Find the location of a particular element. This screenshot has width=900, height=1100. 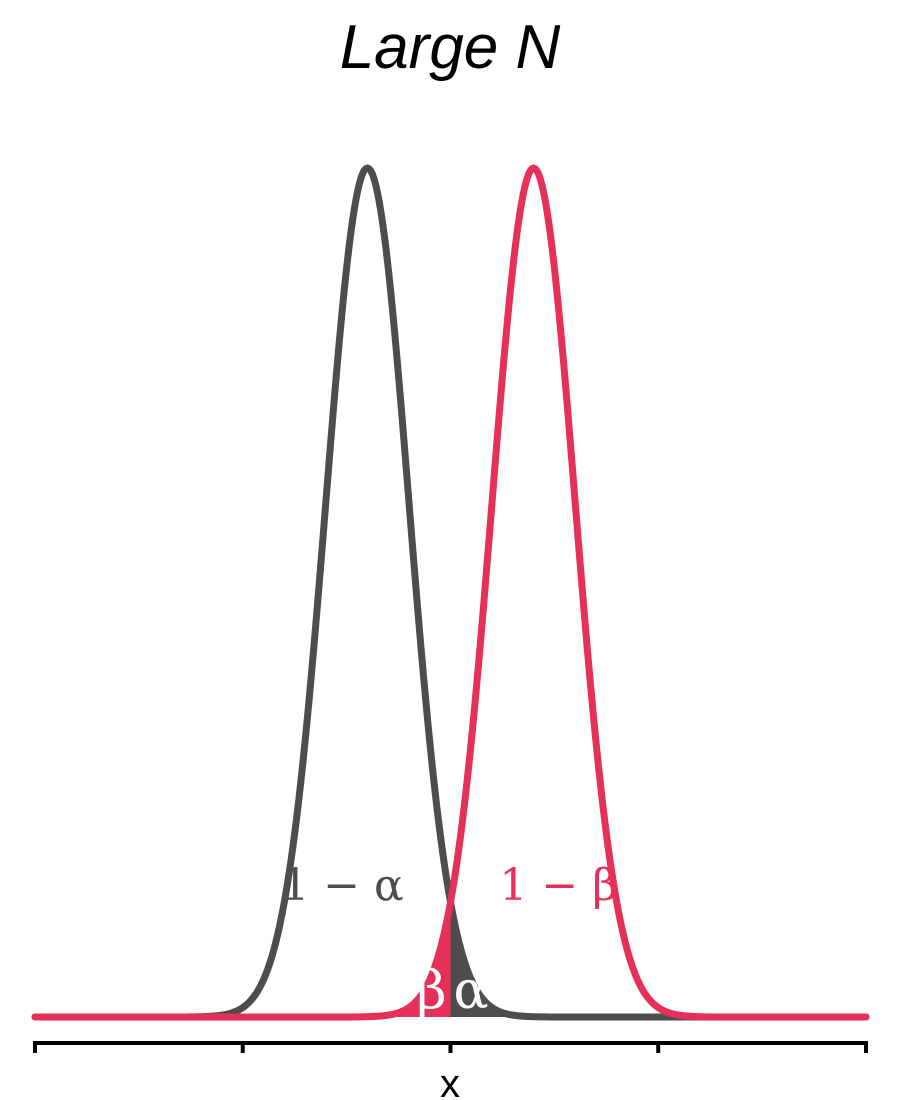

null-distribution-region-label: 1 − α is located at coordinates (342, 885).